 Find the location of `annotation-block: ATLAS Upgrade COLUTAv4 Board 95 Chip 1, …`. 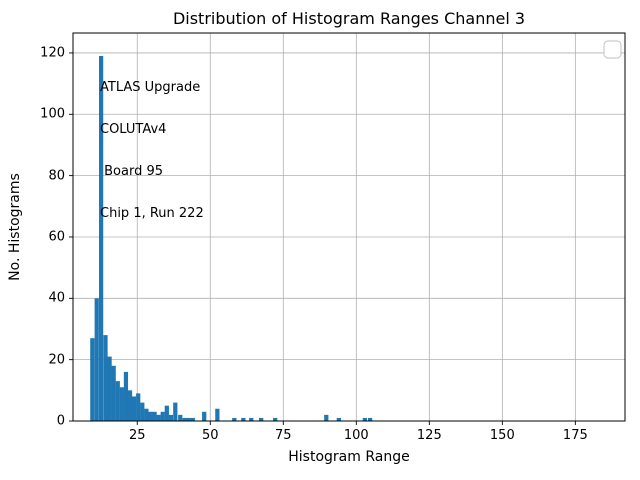

annotation-block: ATLAS Upgrade COLUTAv4 Board 95 Chip 1, … is located at coordinates (152, 151).